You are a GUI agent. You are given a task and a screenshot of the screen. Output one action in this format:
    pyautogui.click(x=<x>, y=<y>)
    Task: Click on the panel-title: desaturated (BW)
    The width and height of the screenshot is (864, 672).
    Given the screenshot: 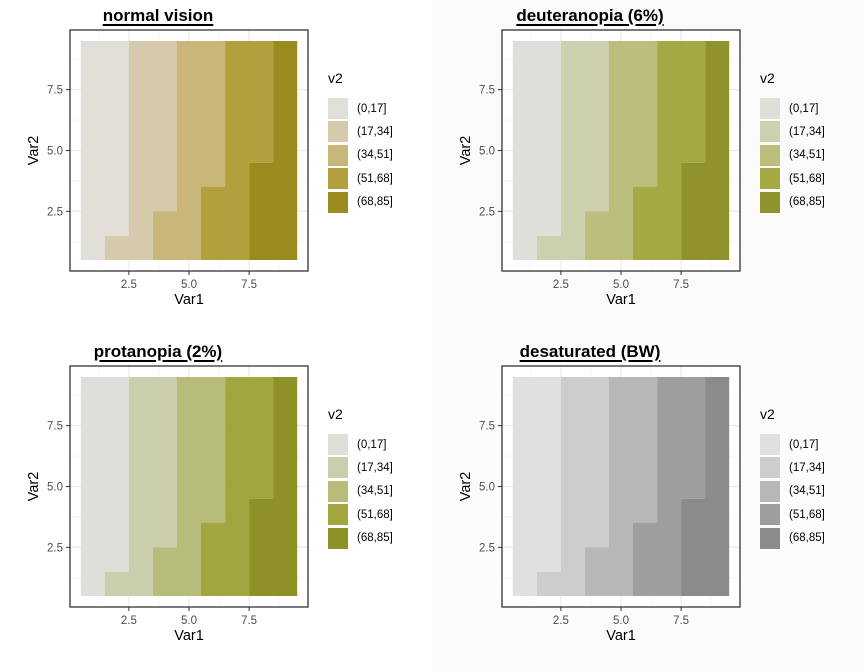 What is the action you would take?
    pyautogui.click(x=590, y=351)
    